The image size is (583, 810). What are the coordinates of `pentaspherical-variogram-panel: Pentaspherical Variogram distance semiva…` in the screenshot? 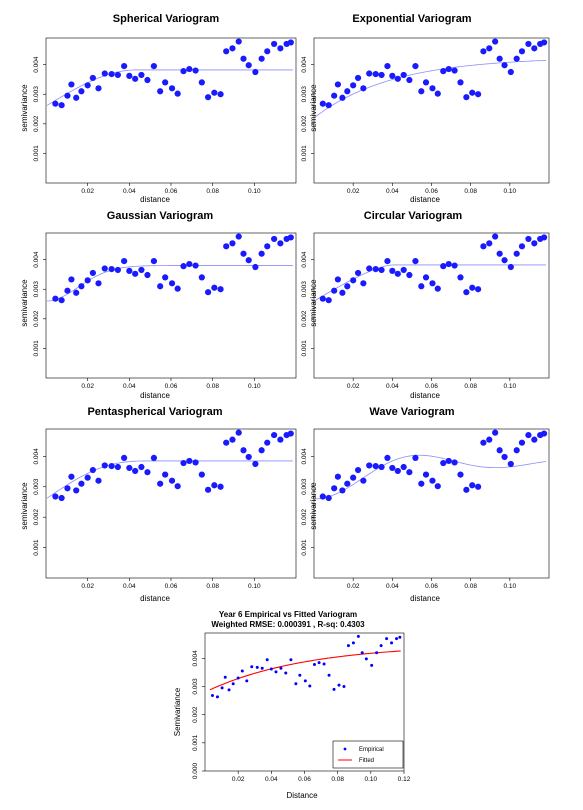 It's located at (158, 504).